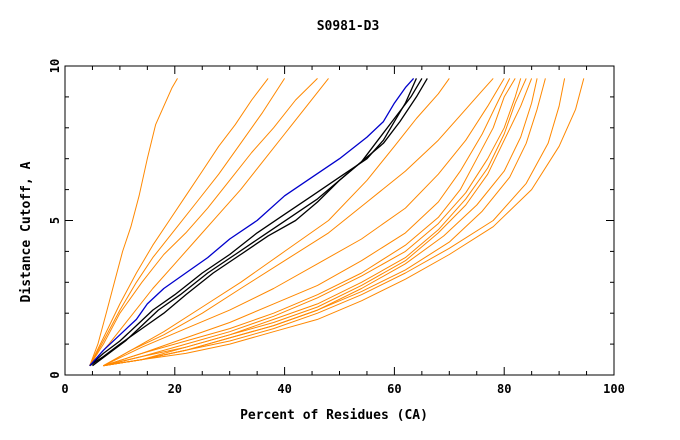 Image resolution: width=680 pixels, height=440 pixels. Describe the element at coordinates (55, 220) in the screenshot. I see `y-tick-label: 5` at that location.